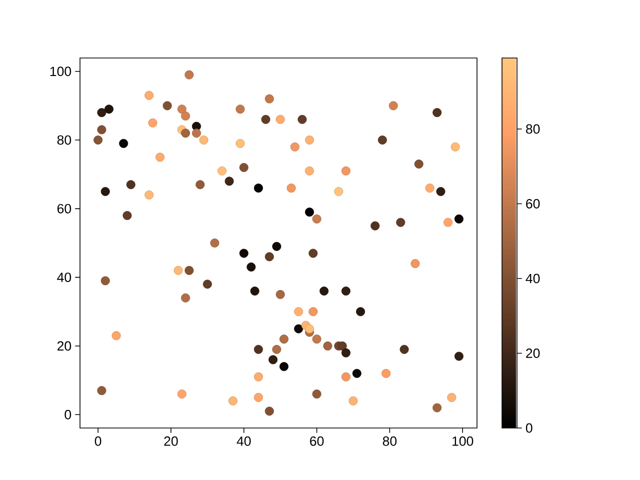 Image resolution: width=640 pixels, height=480 pixels. I want to click on color-bar-label: 80, so click(533, 129).